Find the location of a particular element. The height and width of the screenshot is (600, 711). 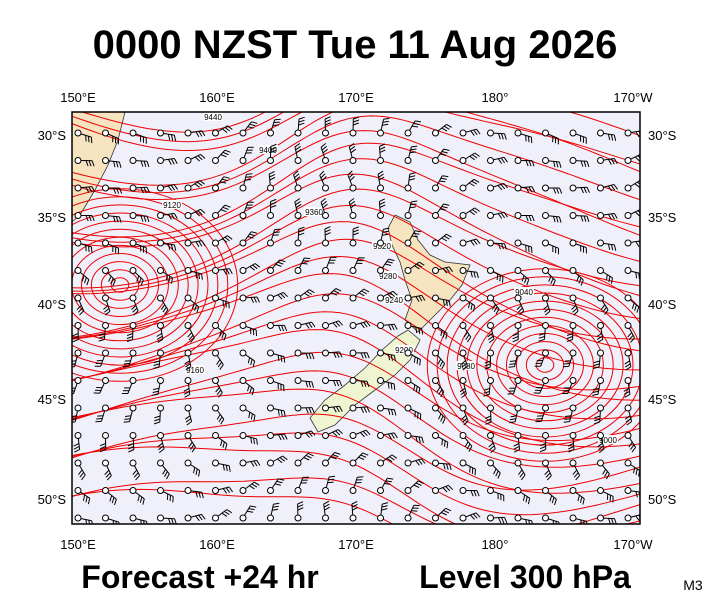

lon-label: 150°E is located at coordinates (78, 97).